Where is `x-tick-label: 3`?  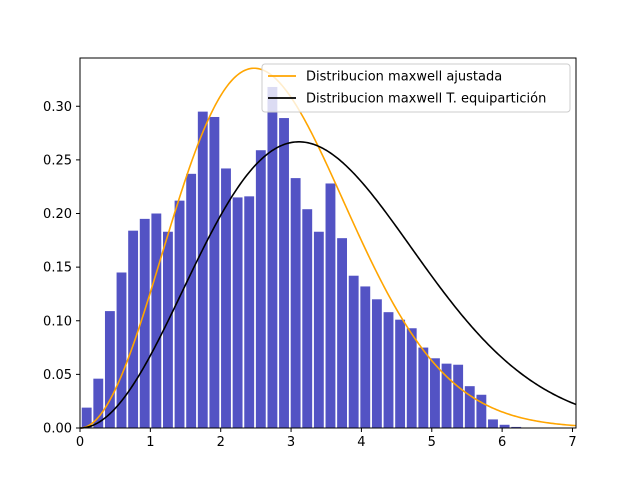
x-tick-label: 3 is located at coordinates (291, 442).